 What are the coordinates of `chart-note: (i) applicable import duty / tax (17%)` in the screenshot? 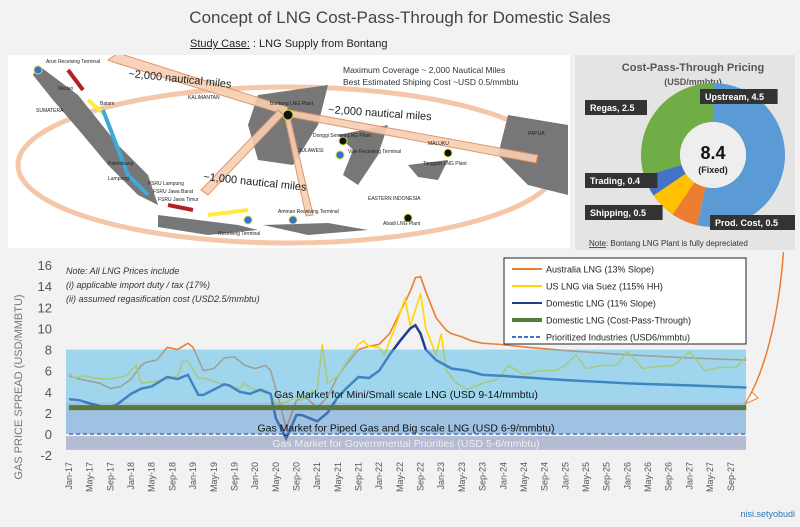 It's located at (138, 285).